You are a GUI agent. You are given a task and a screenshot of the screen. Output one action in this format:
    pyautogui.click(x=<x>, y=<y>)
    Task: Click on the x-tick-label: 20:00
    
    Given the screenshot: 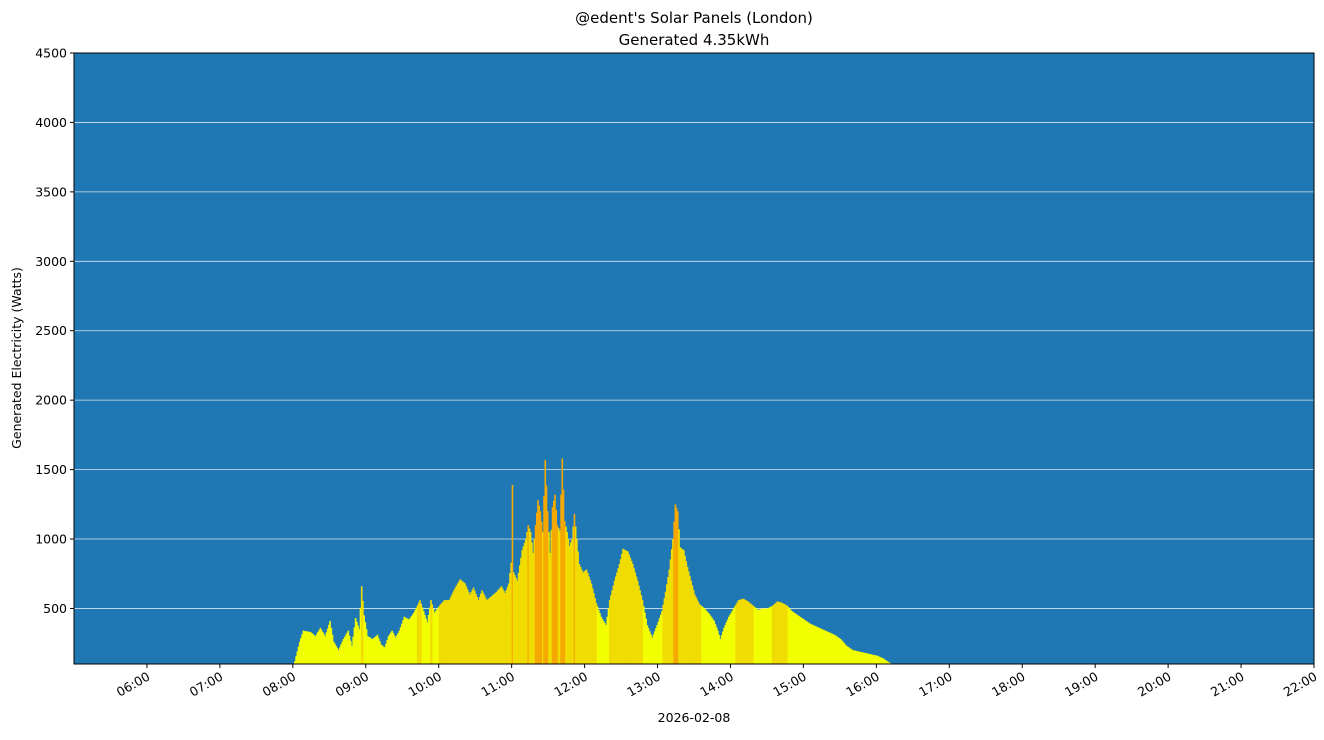 What is the action you would take?
    pyautogui.click(x=1154, y=684)
    